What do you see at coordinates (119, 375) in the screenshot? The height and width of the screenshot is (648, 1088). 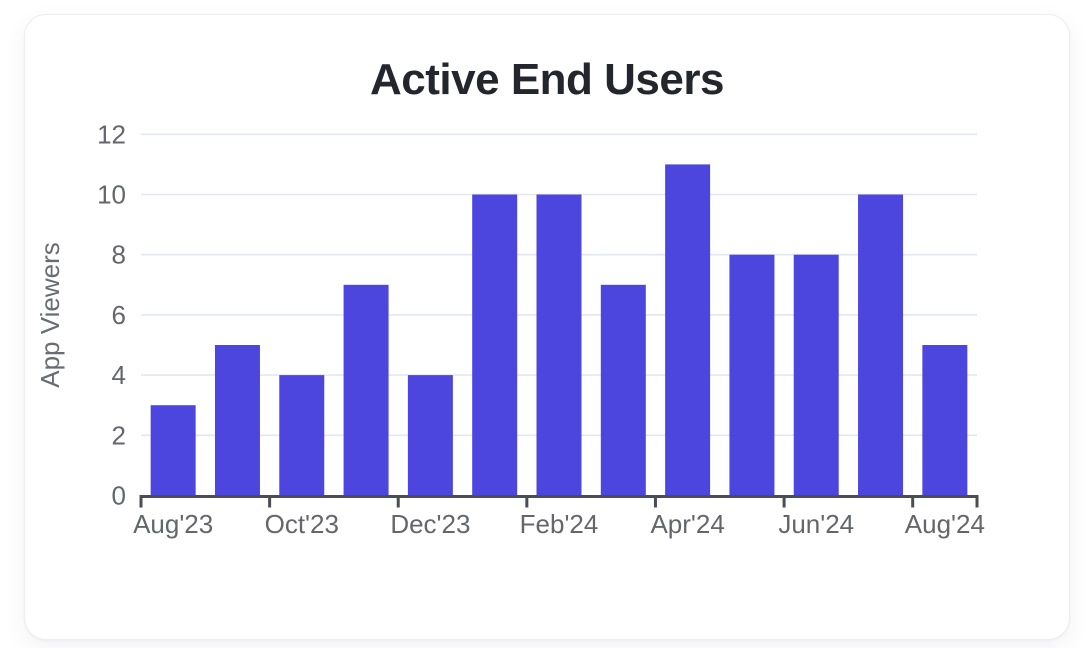 I see `y-tick-label: 4` at bounding box center [119, 375].